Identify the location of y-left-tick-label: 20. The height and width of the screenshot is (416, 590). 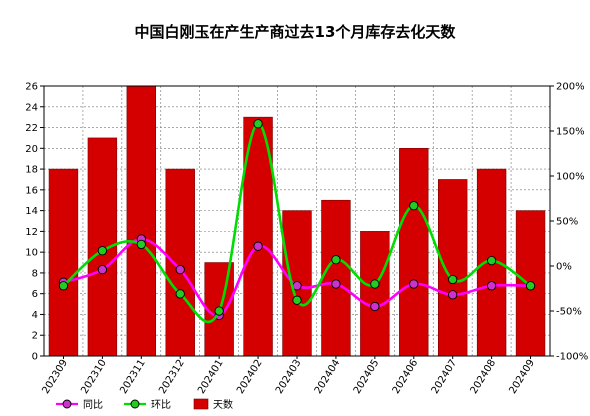
(31, 149).